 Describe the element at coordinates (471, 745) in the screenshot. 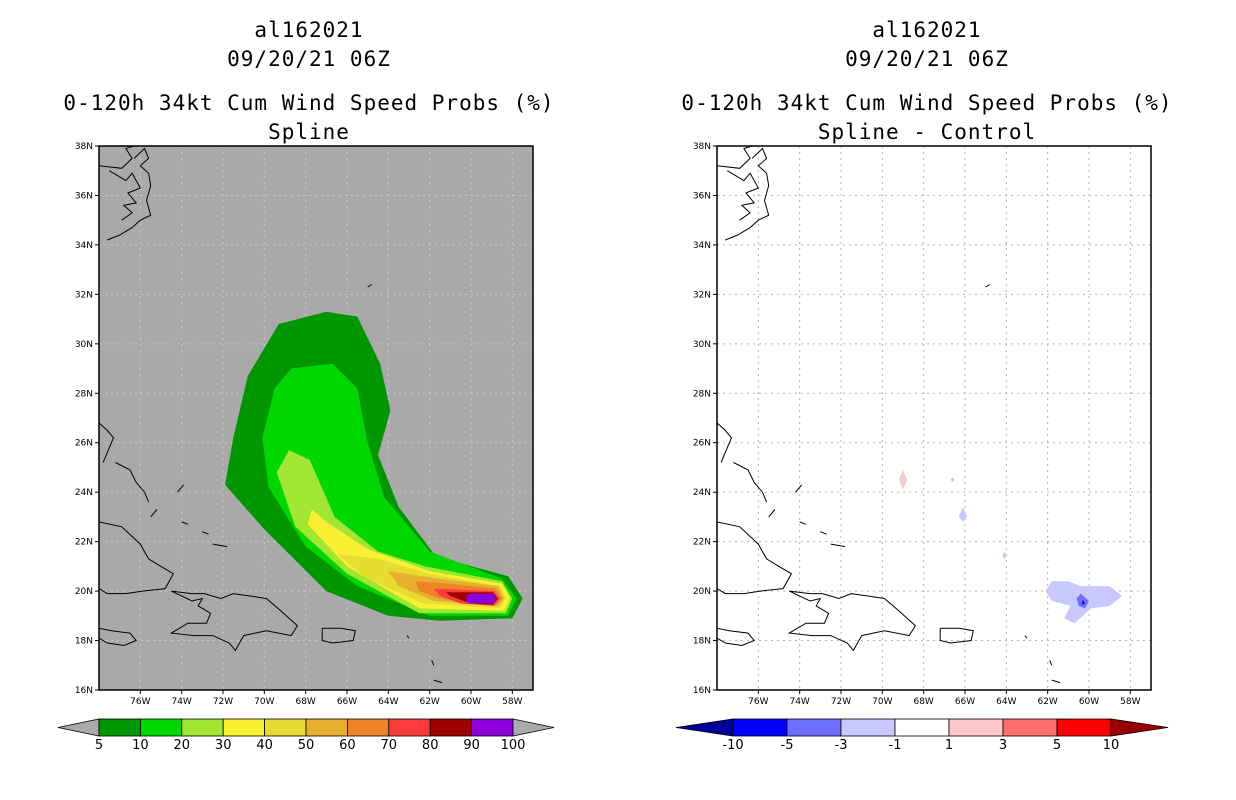

I see `colorbar-label: 90` at that location.